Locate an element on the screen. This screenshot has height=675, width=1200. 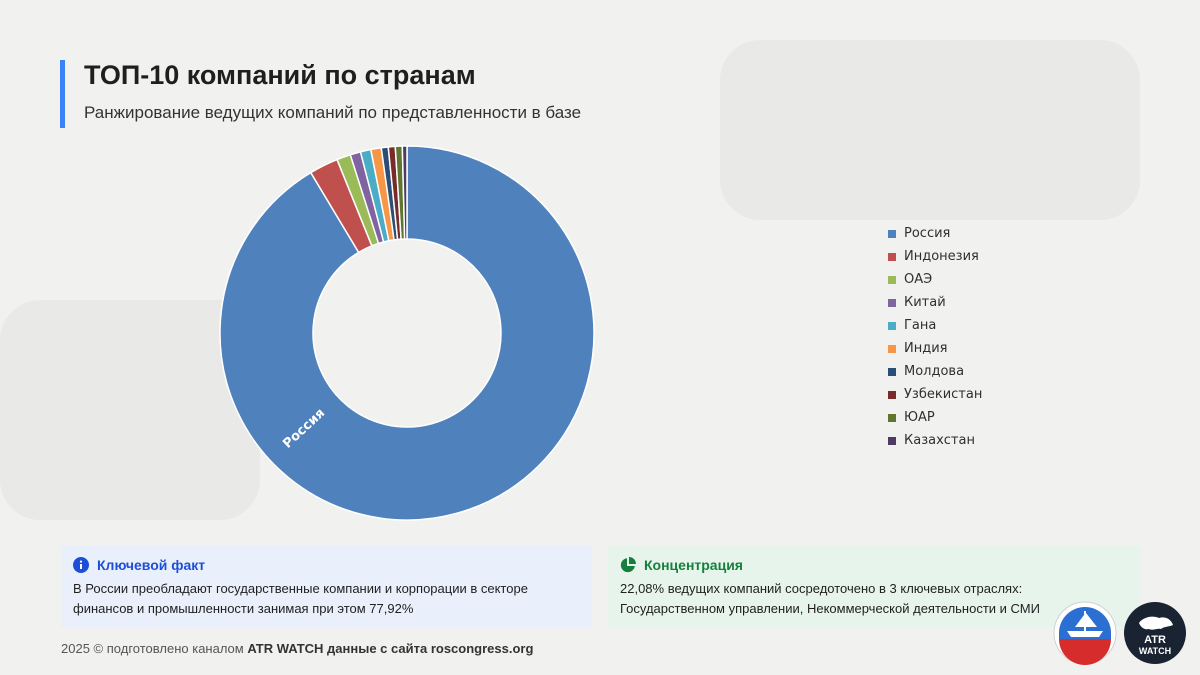
legend-item: Индонезия is located at coordinates (935, 256).